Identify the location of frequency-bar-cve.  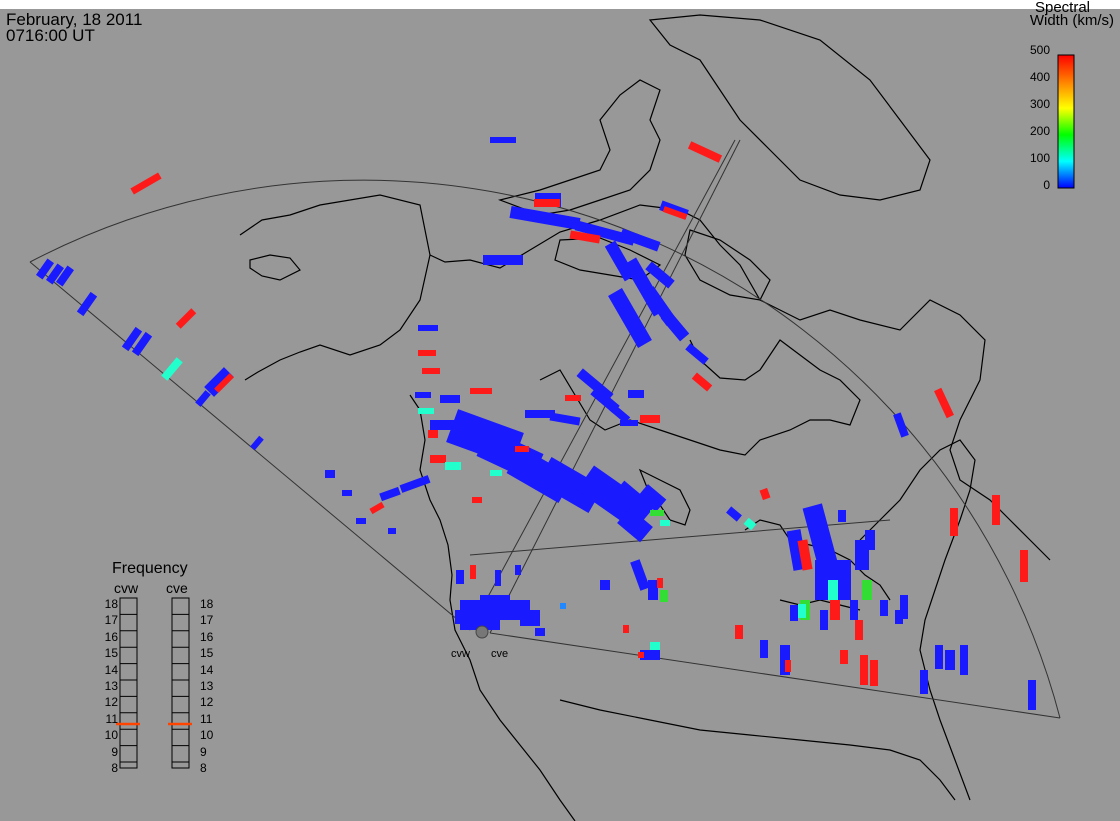
(180, 683).